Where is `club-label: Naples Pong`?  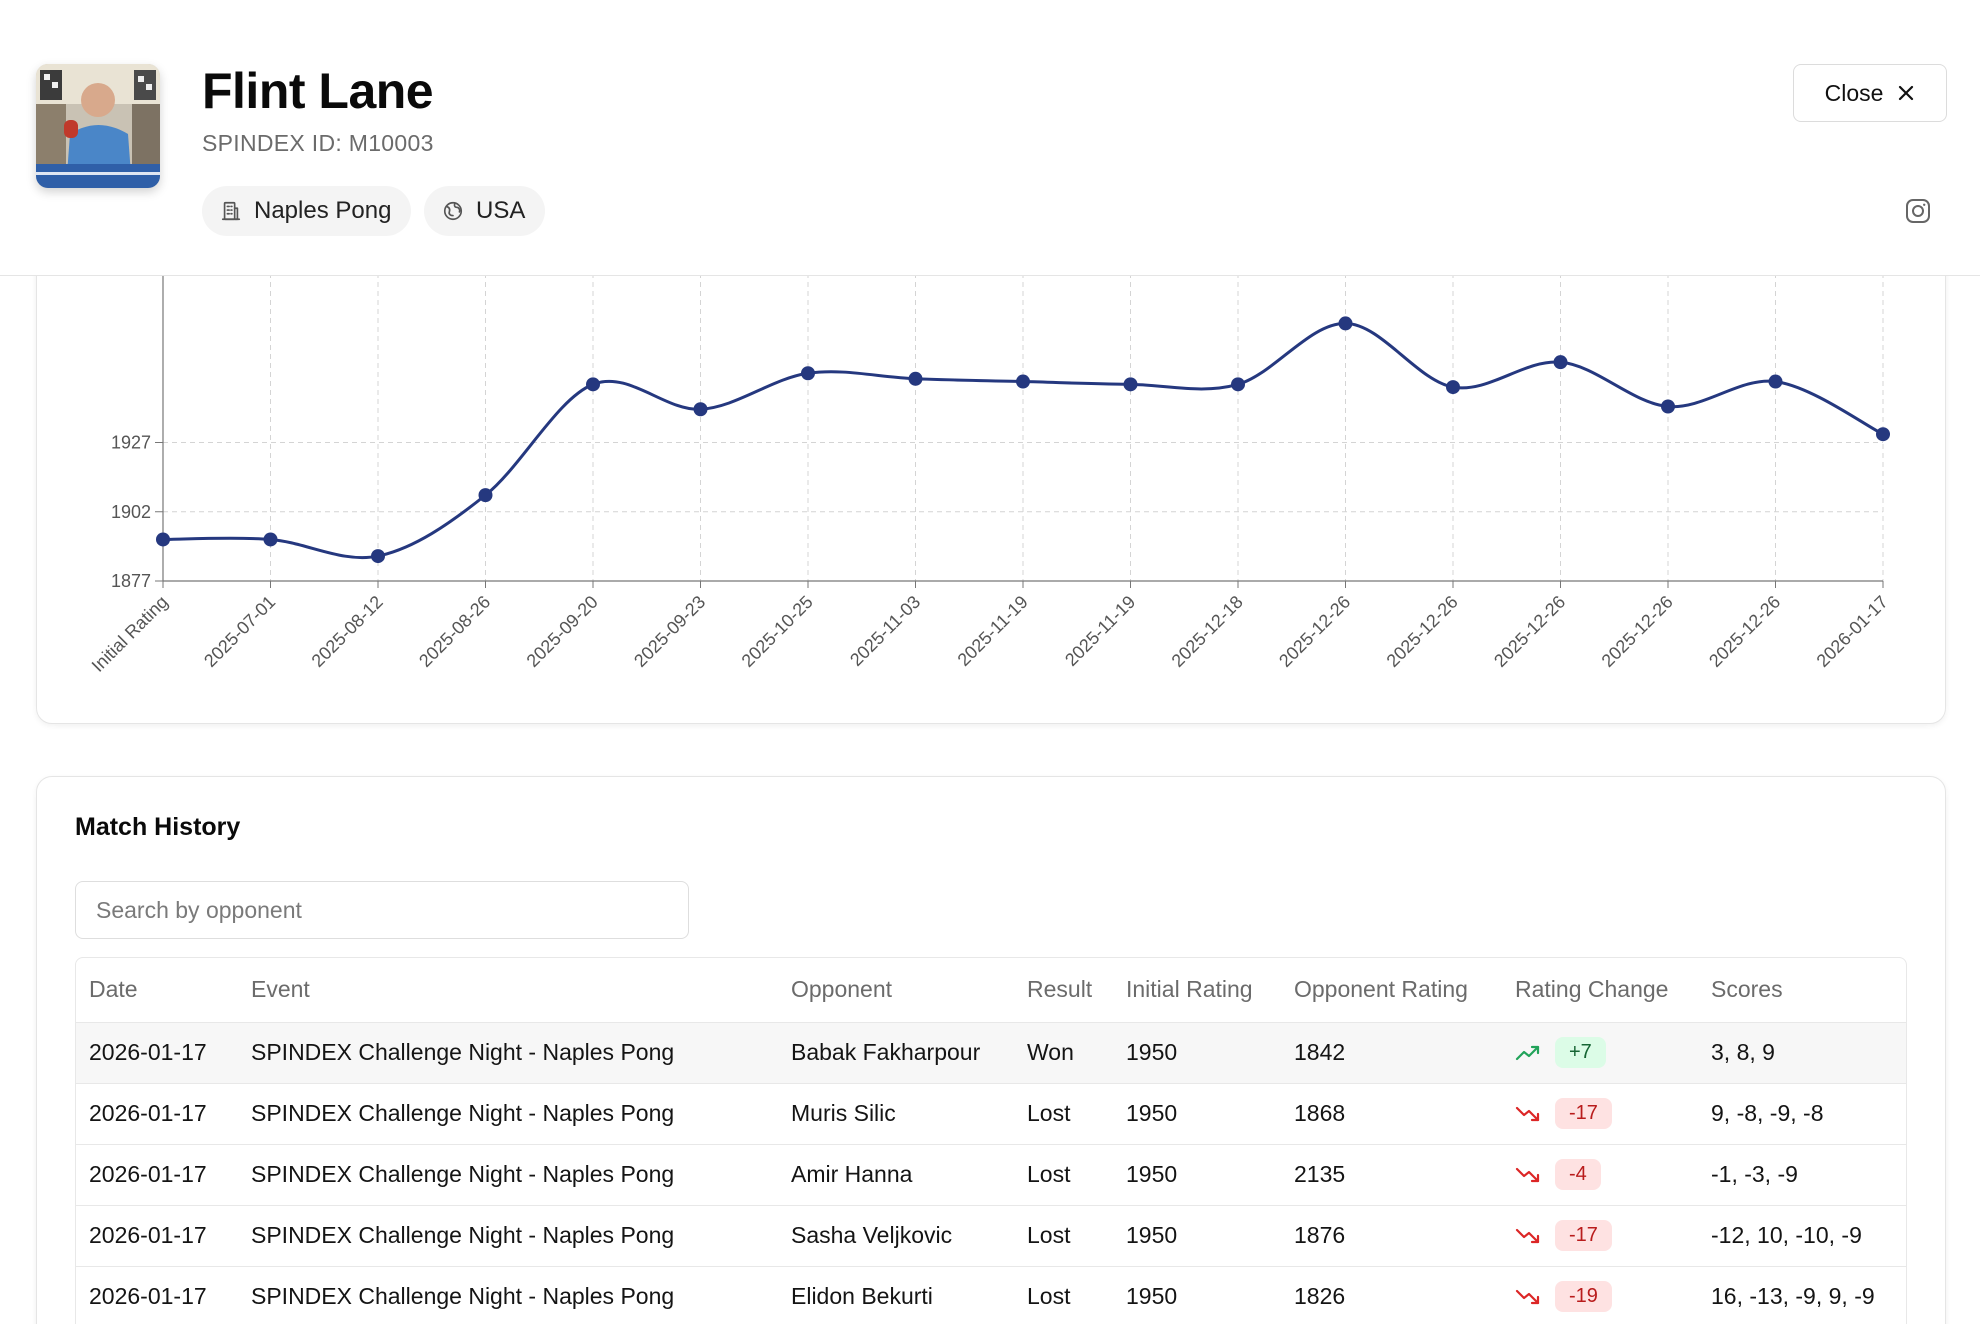 club-label: Naples Pong is located at coordinates (323, 210).